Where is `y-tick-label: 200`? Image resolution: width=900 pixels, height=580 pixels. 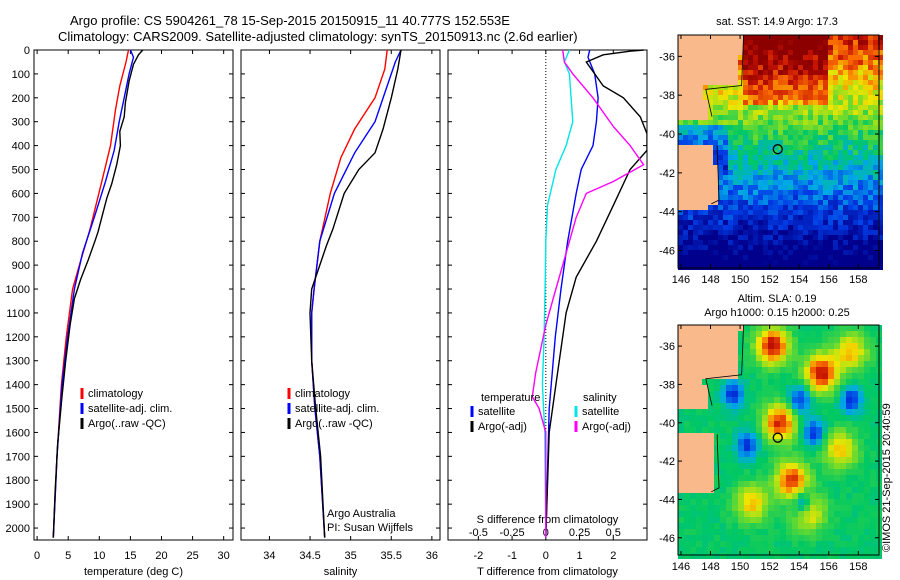
y-tick-label: 200 is located at coordinates (21, 99).